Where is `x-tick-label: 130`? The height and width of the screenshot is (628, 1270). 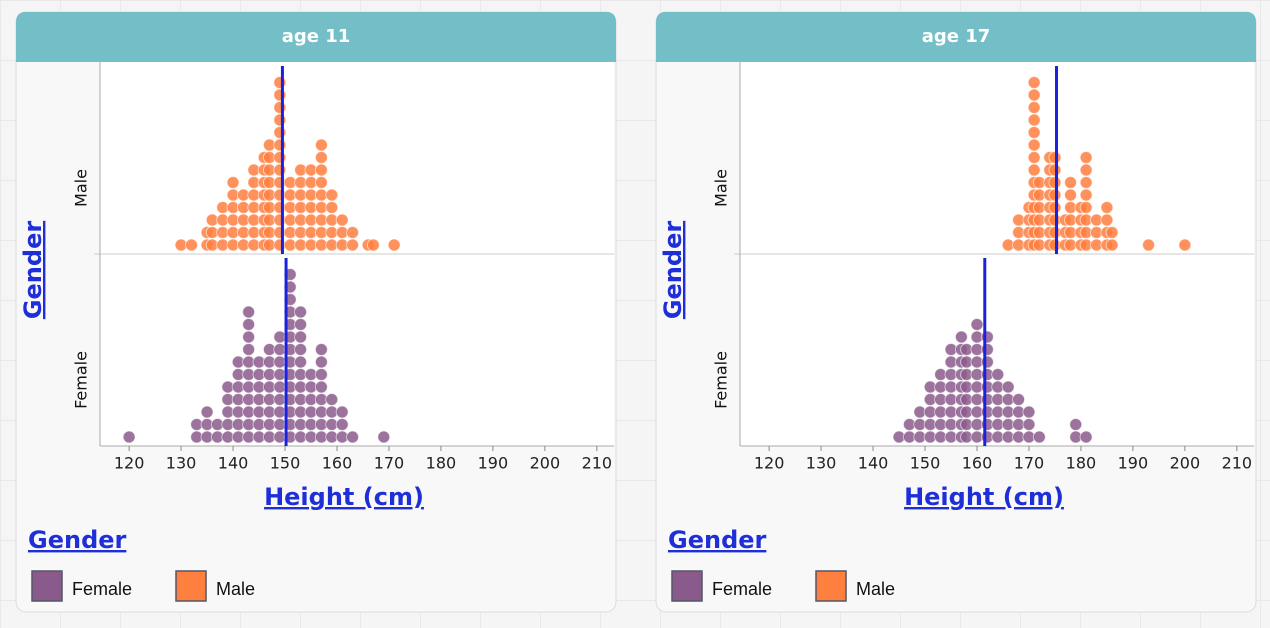
x-tick-label: 130 is located at coordinates (821, 463).